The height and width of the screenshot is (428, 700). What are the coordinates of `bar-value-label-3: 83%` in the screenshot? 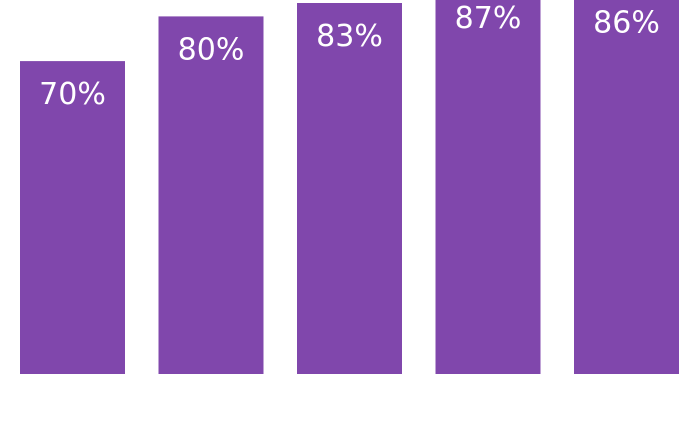 It's located at (349, 36).